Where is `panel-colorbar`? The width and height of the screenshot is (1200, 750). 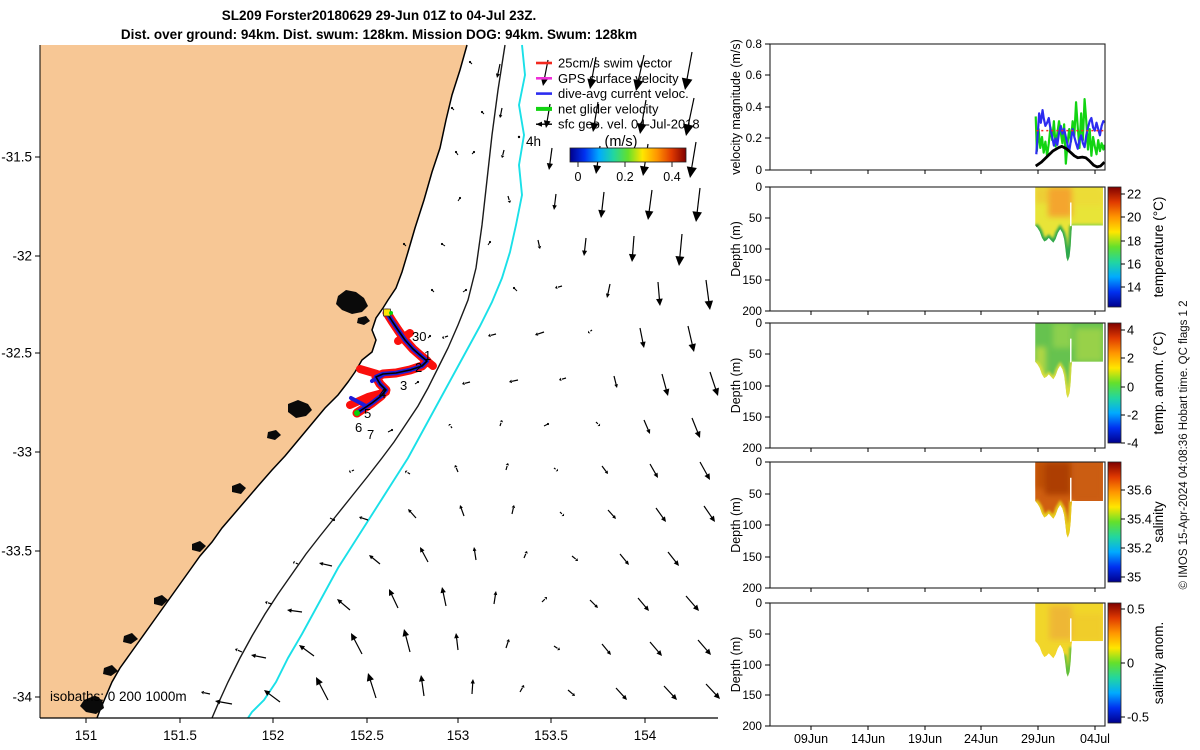
panel-colorbar is located at coordinates (1114, 522).